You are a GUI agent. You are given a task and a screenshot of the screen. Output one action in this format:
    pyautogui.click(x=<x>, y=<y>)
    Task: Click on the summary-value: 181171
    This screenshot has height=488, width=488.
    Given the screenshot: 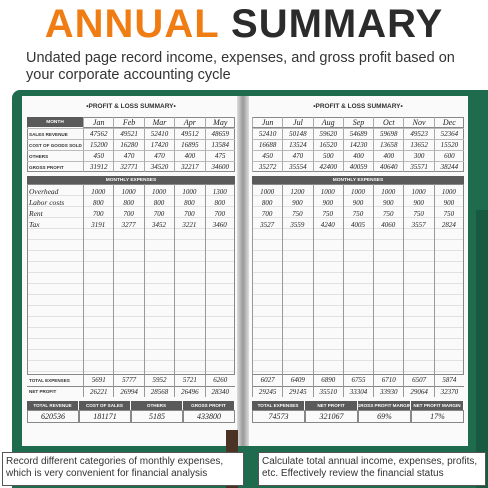 What is the action you would take?
    pyautogui.click(x=105, y=416)
    